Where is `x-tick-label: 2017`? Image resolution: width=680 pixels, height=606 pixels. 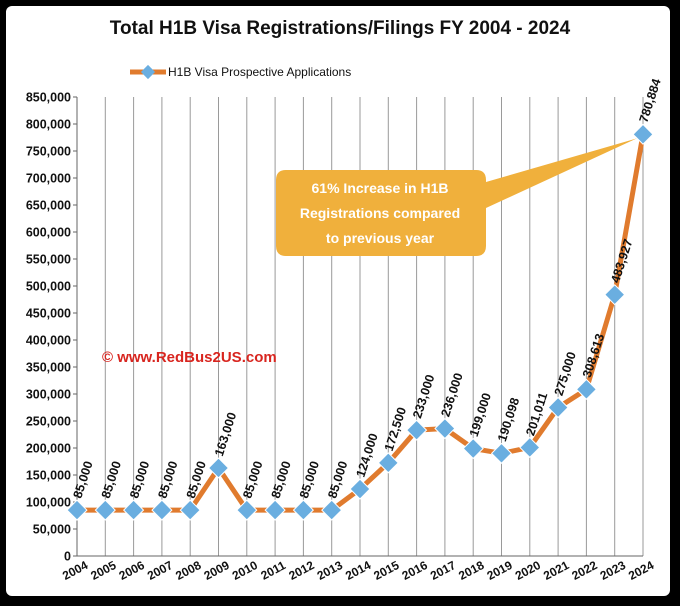
x-tick-label: 2017 is located at coordinates (443, 570).